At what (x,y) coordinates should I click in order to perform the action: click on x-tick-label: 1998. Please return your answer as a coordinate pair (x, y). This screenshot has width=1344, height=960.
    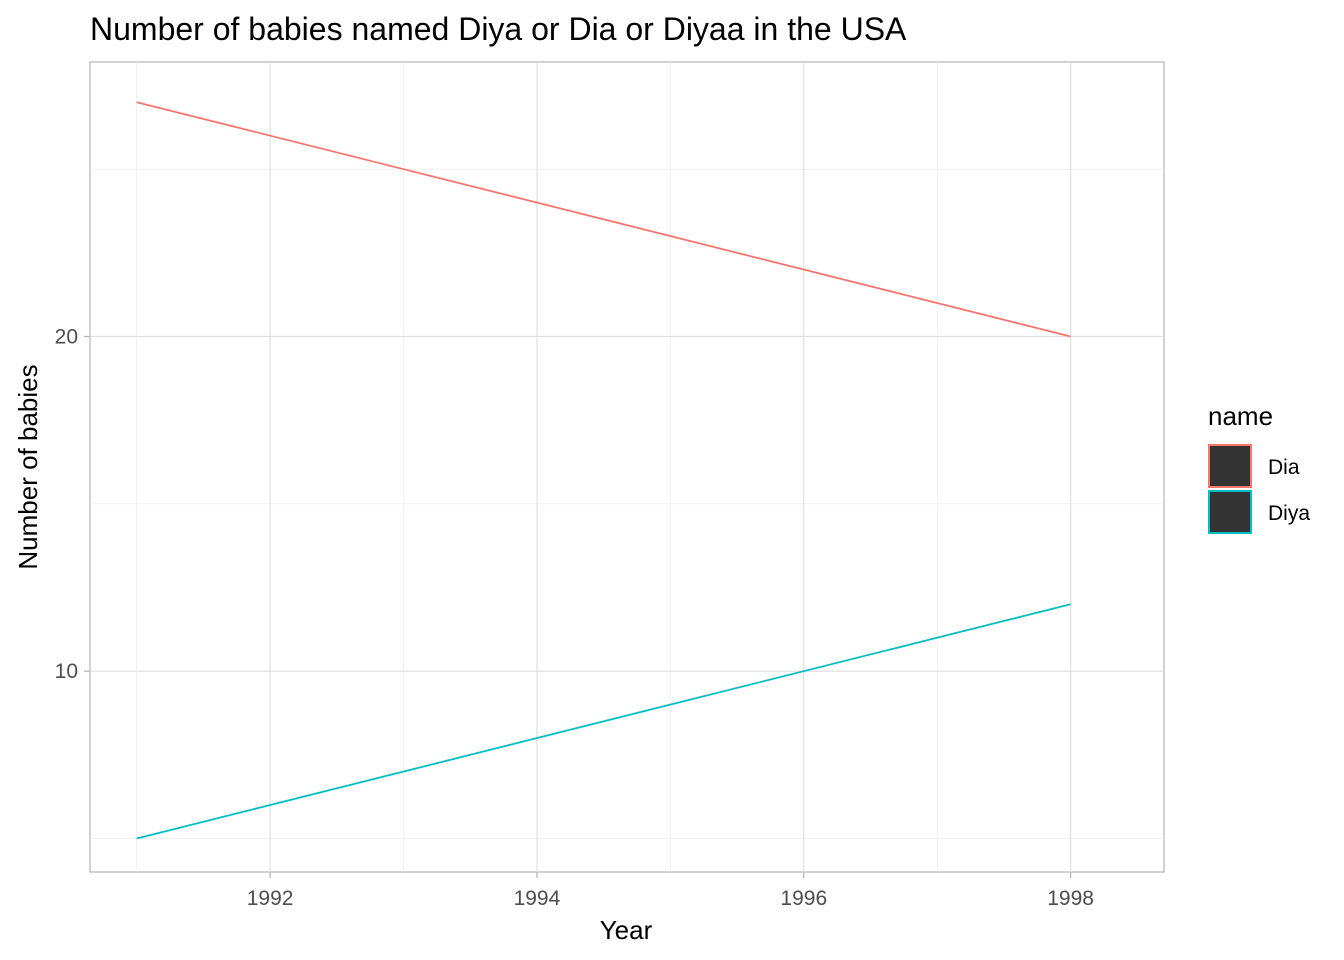
    Looking at the image, I should click on (1070, 898).